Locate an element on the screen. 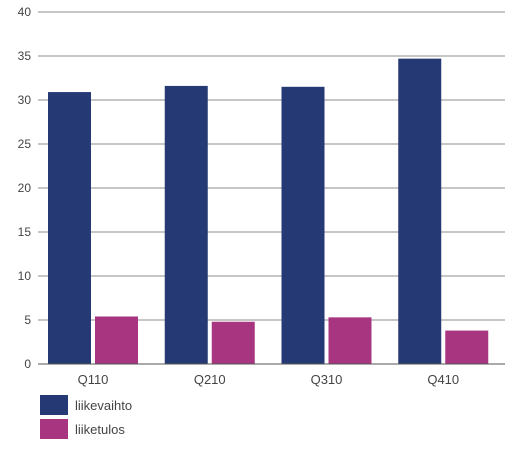 The height and width of the screenshot is (449, 507). y-tick-label: 20 is located at coordinates (25, 188).